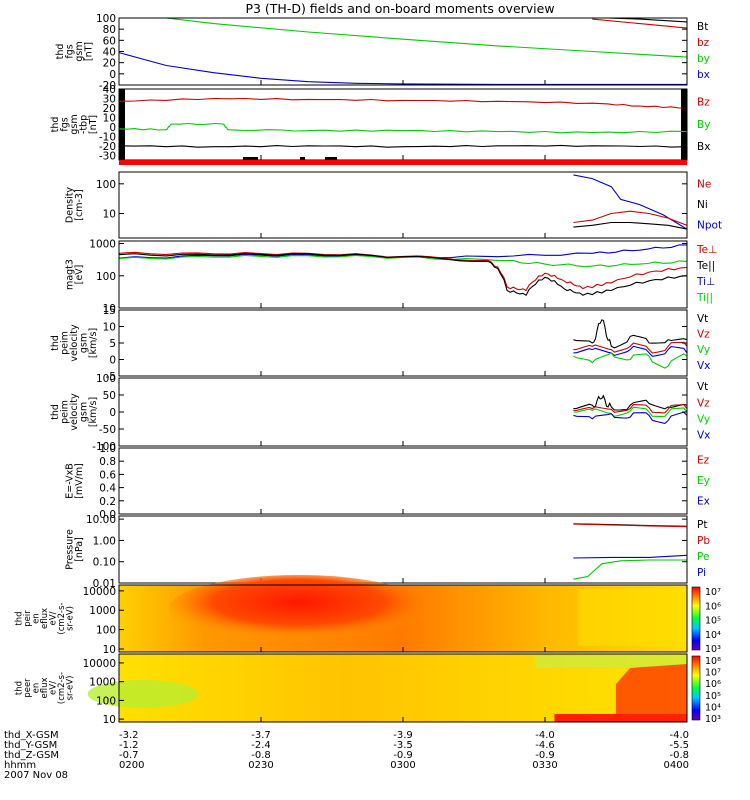 Image resolution: width=750 pixels, height=800 pixels. I want to click on y-tick-label: -30, so click(107, 156).